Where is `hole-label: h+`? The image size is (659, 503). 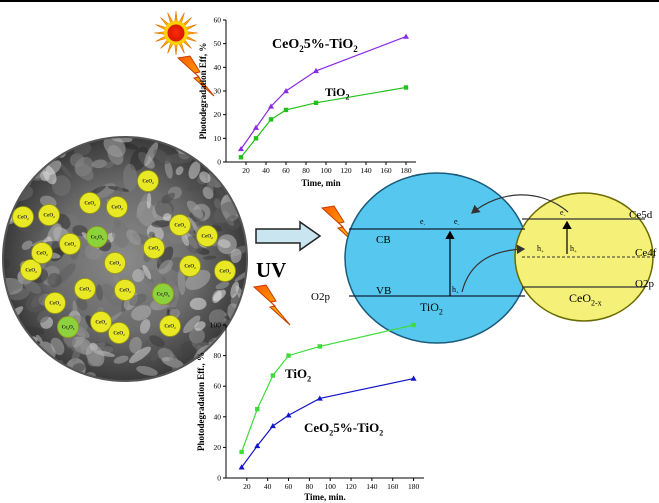
hole-label: h+ is located at coordinates (573, 249).